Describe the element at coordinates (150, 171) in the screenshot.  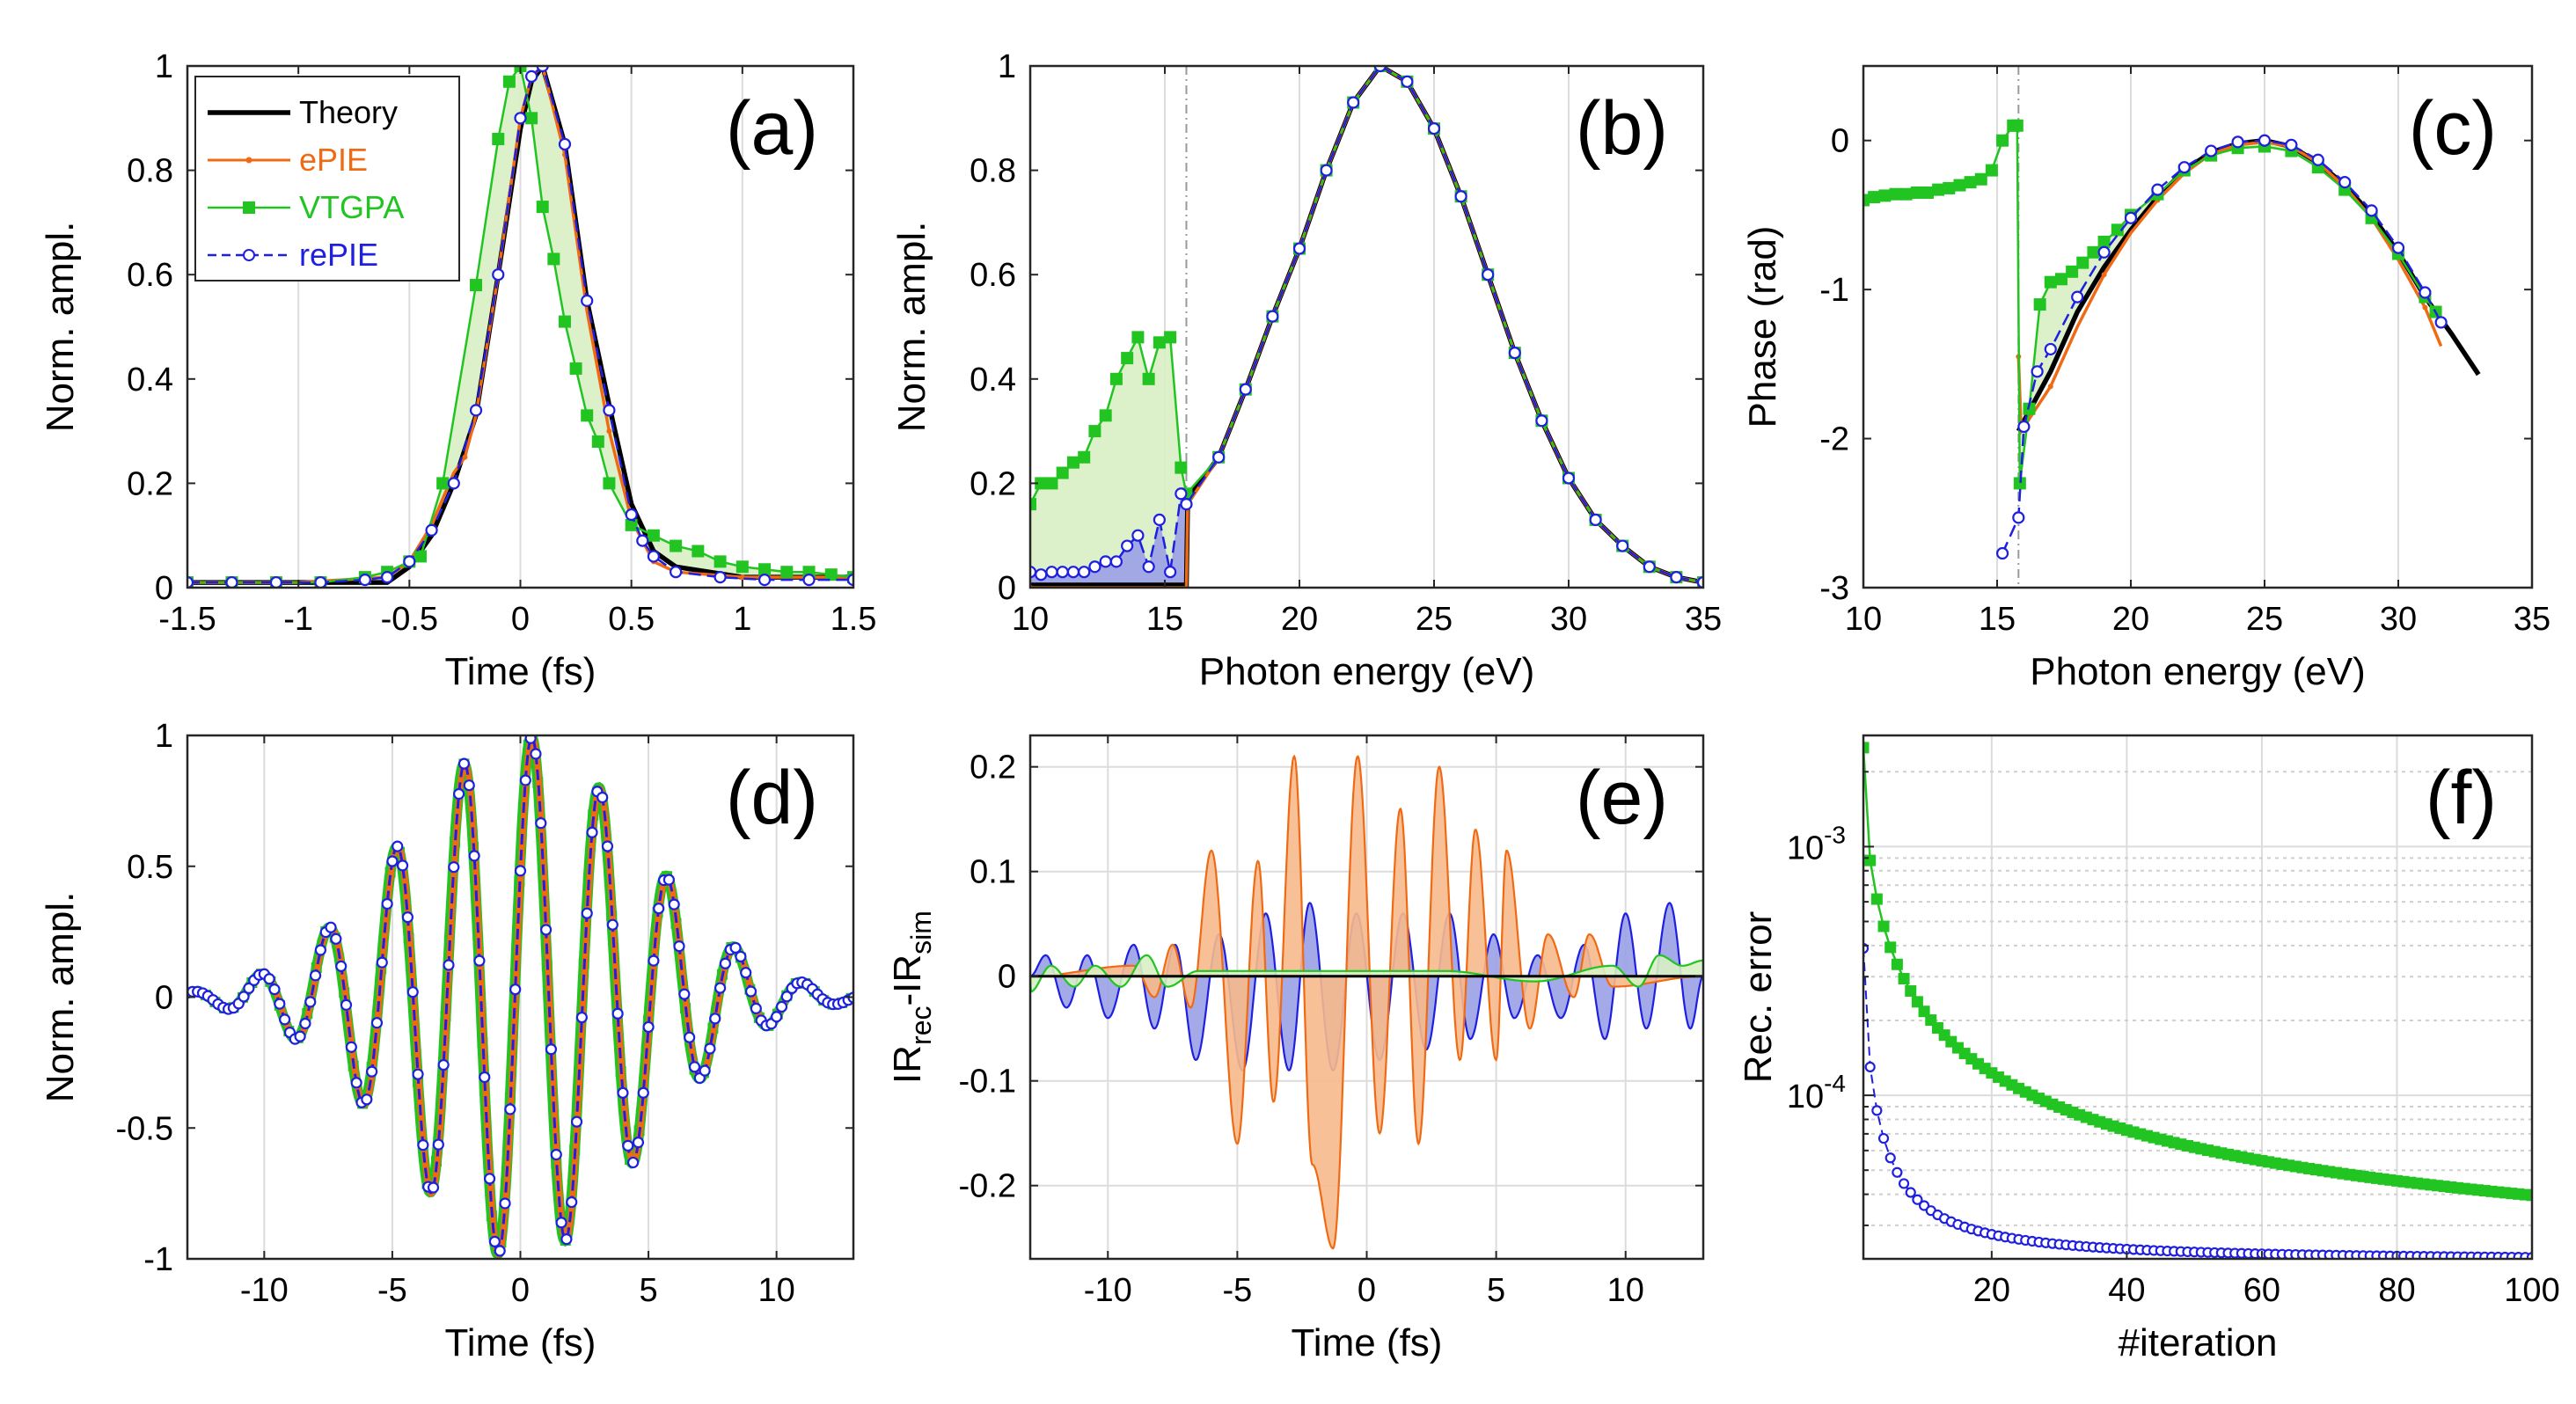
I see `y-tick-label: 0.8` at that location.